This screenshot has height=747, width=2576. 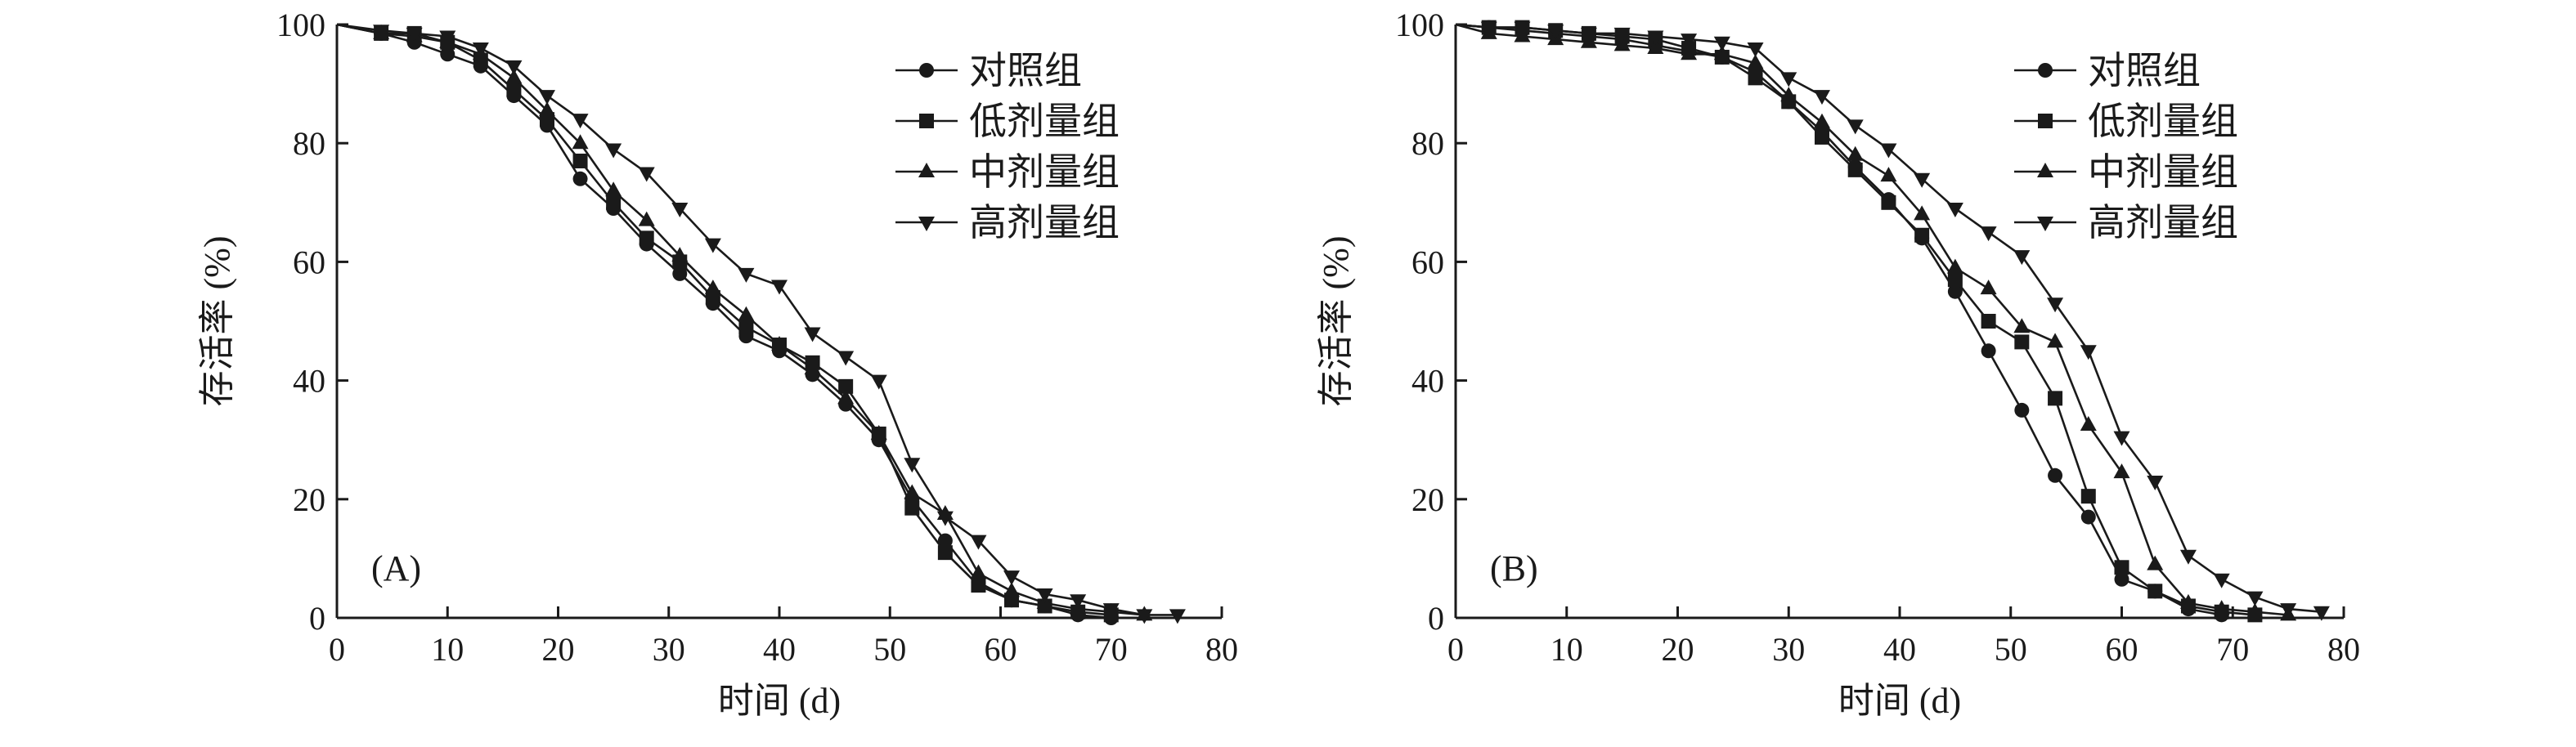 What do you see at coordinates (309, 499) in the screenshot?
I see `y-tick-label: 20` at bounding box center [309, 499].